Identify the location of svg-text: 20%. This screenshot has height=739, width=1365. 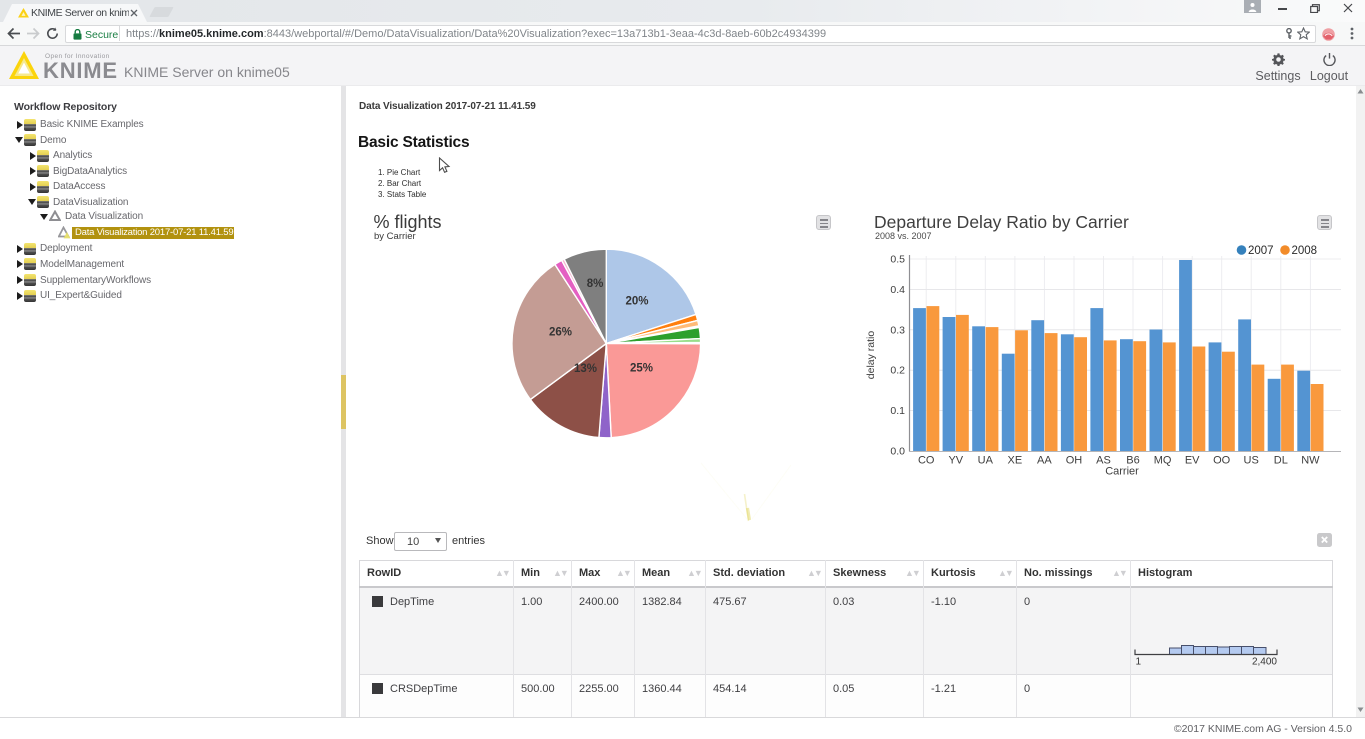
(636, 302).